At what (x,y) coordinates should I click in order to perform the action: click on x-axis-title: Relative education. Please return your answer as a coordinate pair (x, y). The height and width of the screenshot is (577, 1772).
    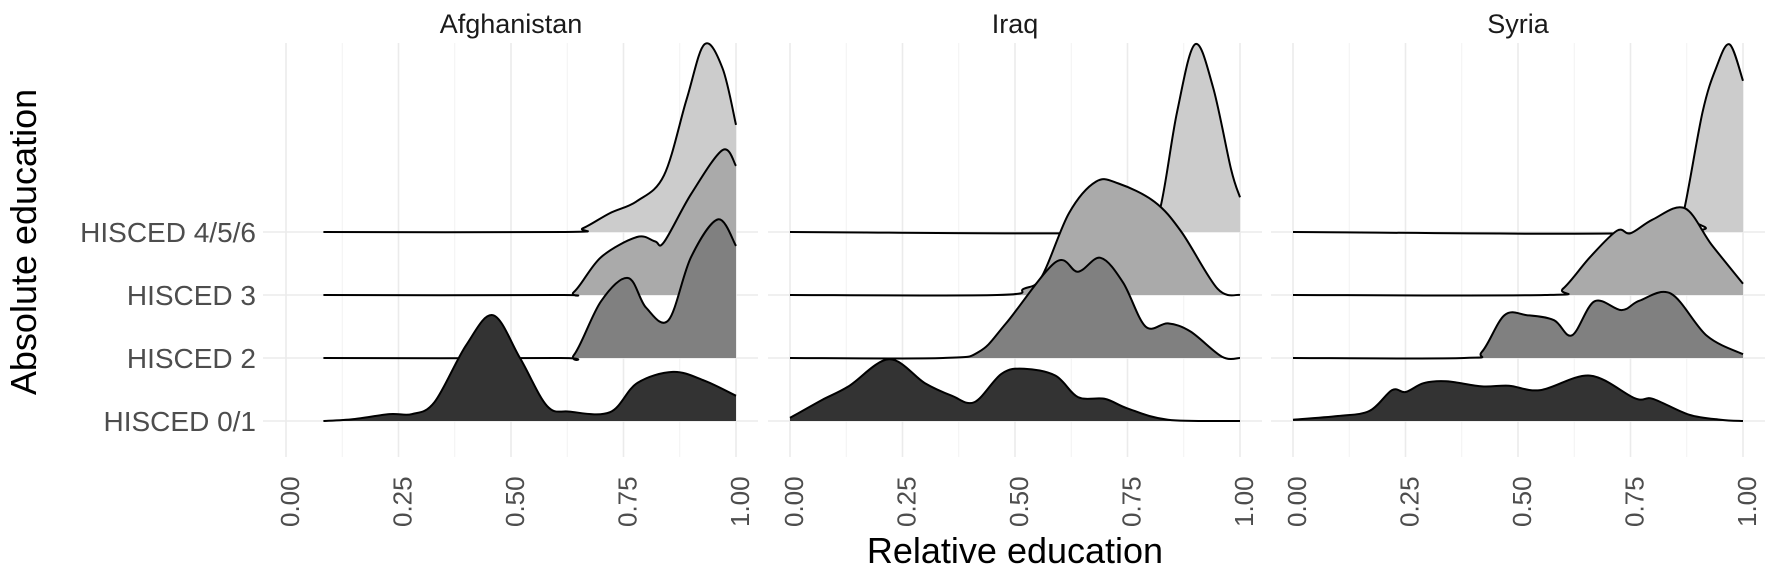
    Looking at the image, I should click on (1015, 550).